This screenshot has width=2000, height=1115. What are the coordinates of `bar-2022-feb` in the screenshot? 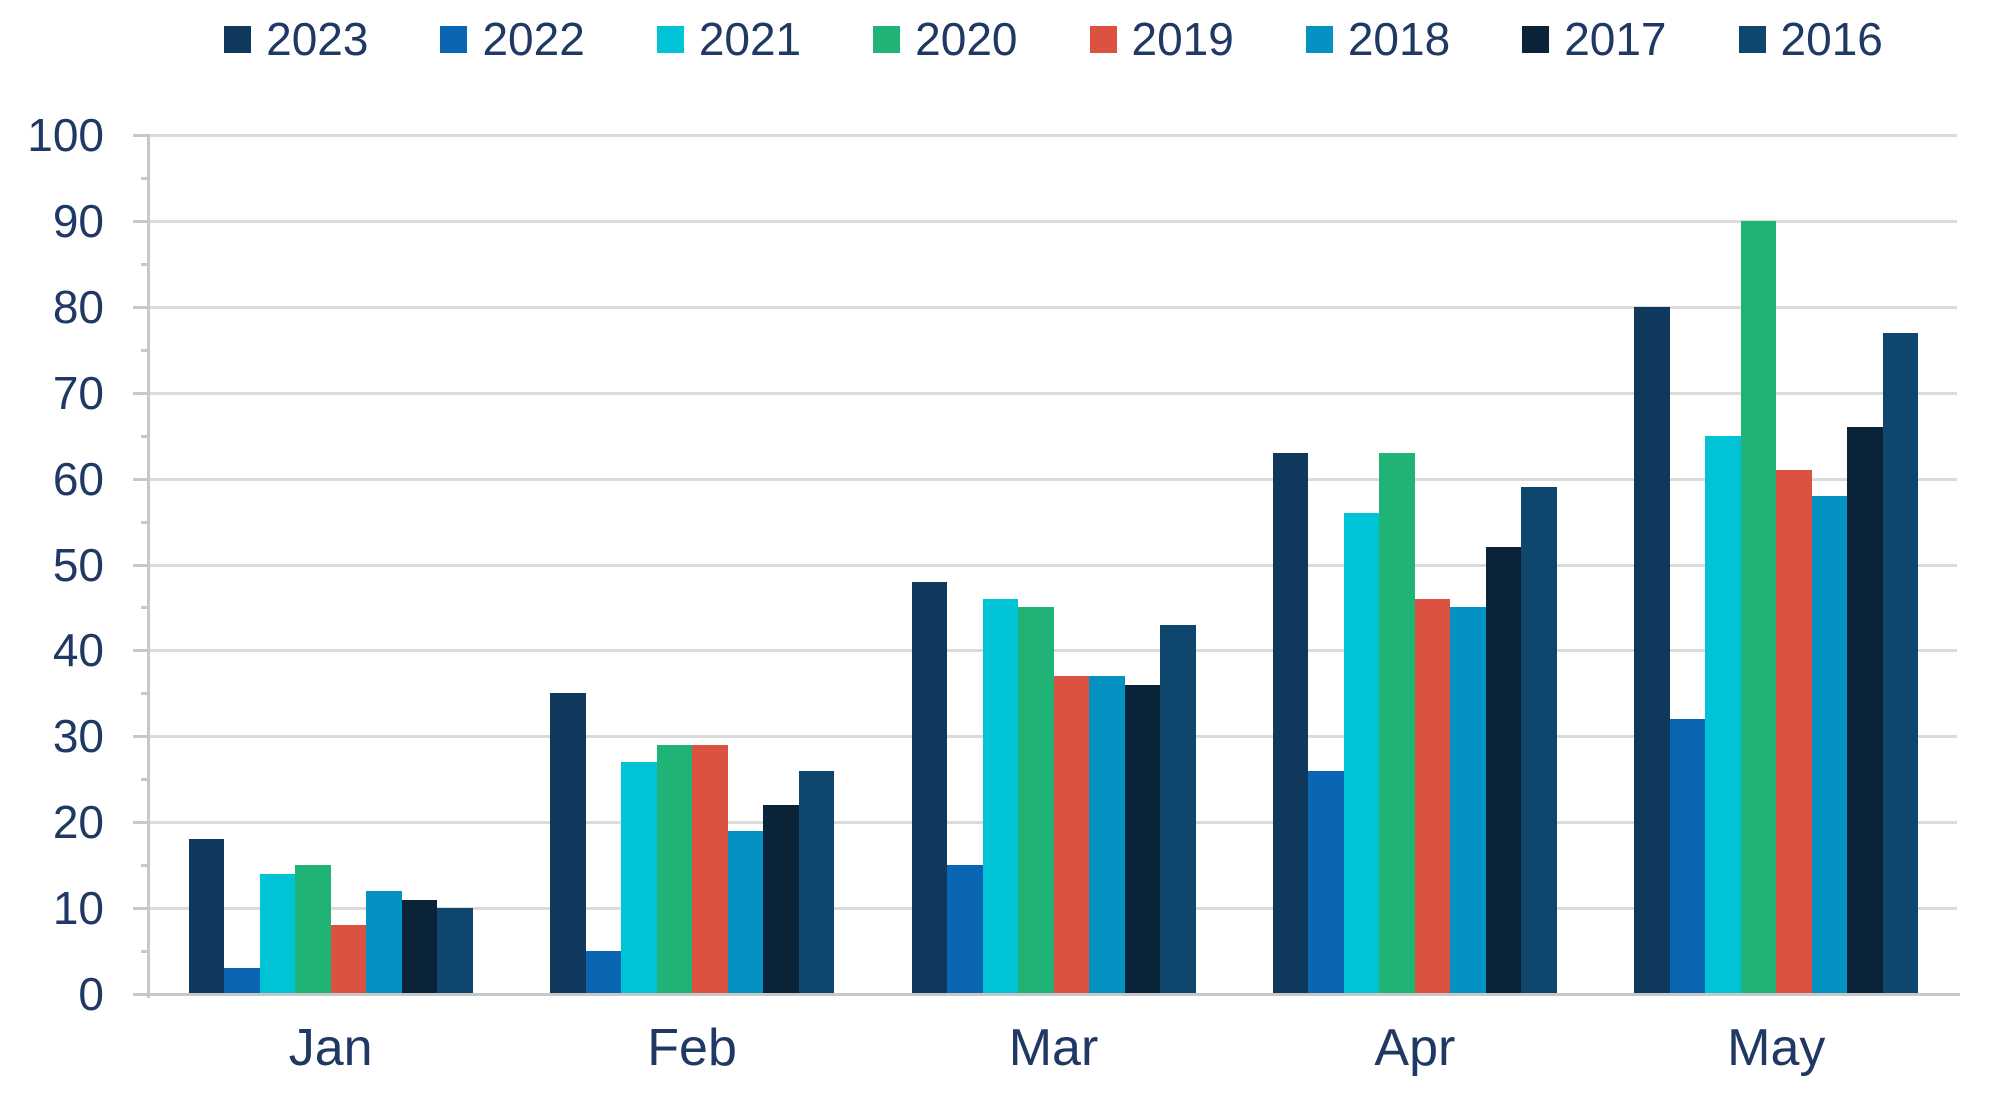 It's located at (603, 972).